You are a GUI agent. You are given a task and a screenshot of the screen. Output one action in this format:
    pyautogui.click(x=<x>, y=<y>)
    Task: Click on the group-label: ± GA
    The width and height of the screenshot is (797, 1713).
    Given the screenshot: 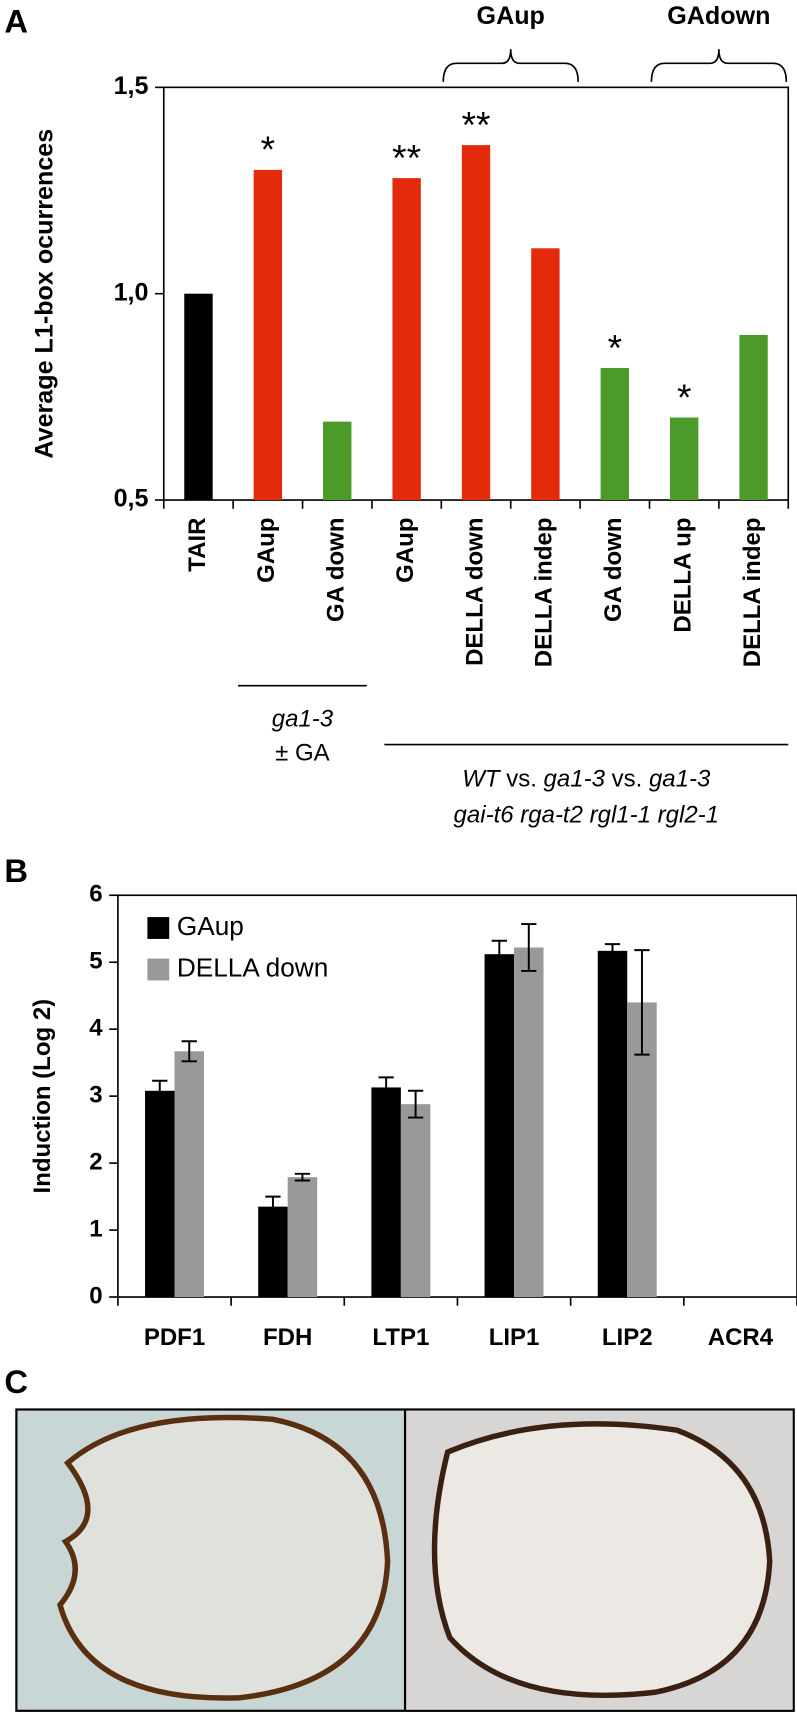 What is the action you would take?
    pyautogui.click(x=302, y=753)
    